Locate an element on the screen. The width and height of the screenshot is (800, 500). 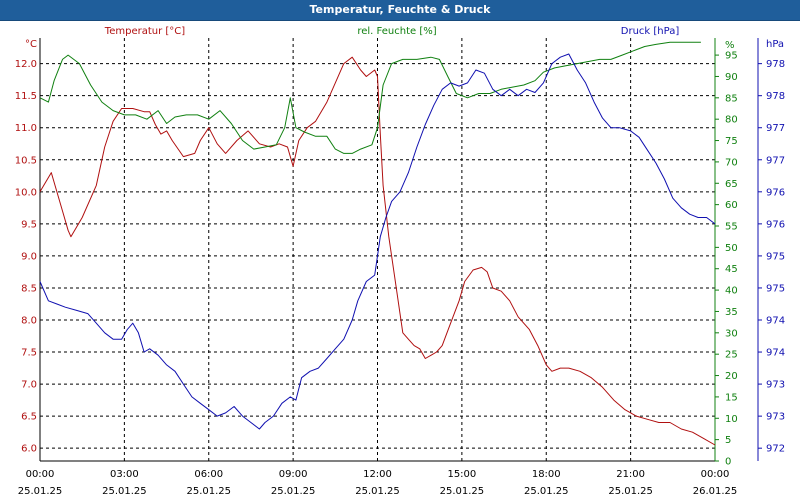
x-tick-date: 26.01.25 is located at coordinates (715, 491).